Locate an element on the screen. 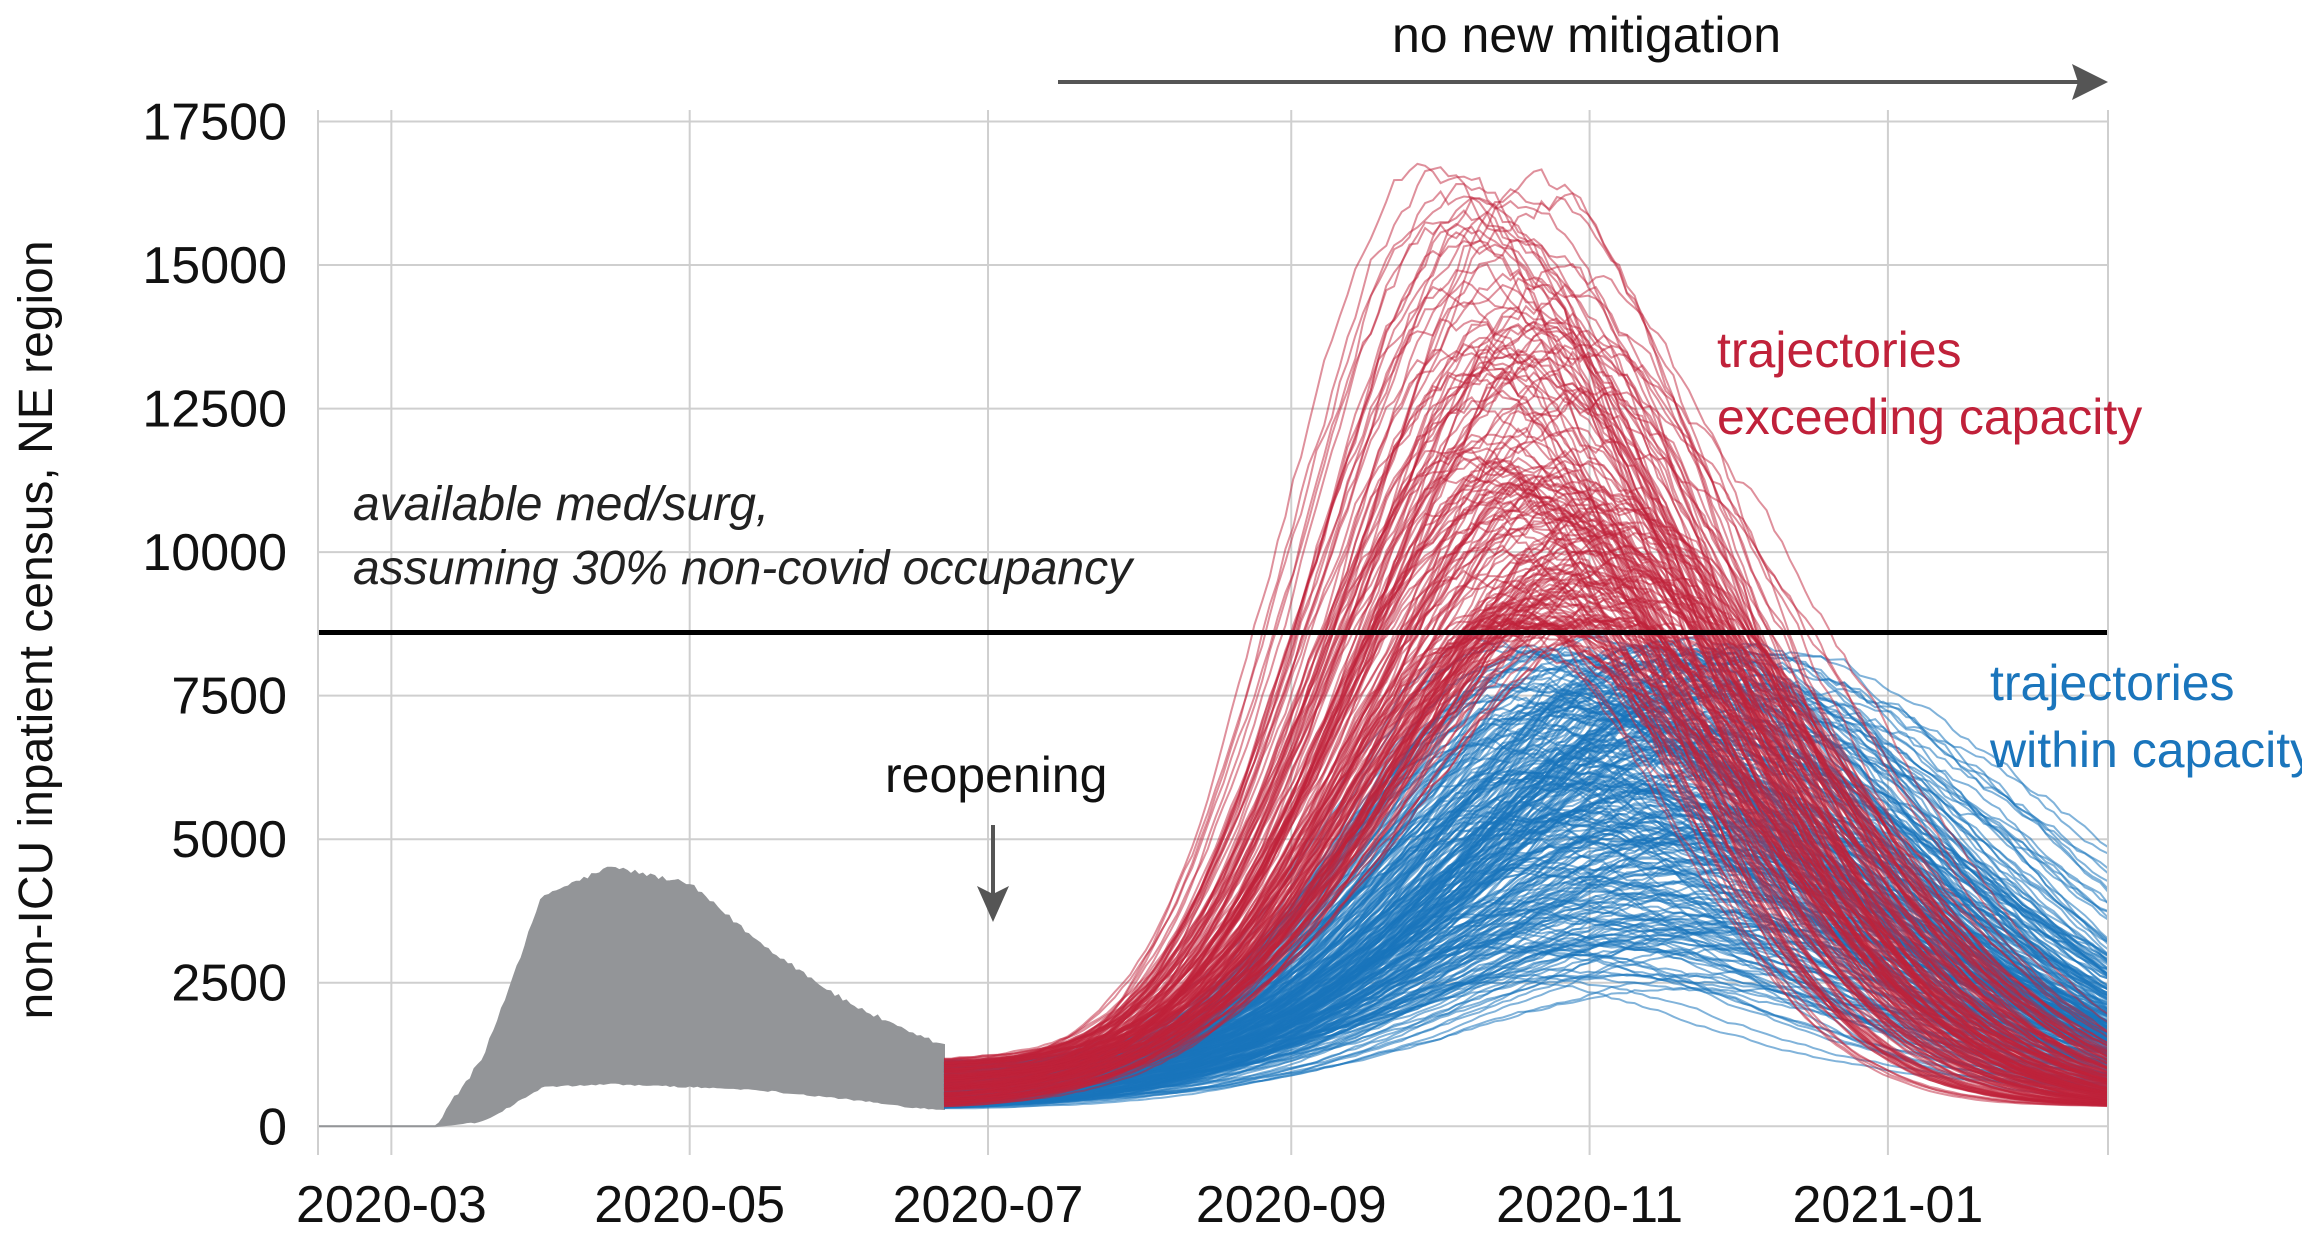  capacity-label-line1: available med/surg, is located at coordinates (561, 504).